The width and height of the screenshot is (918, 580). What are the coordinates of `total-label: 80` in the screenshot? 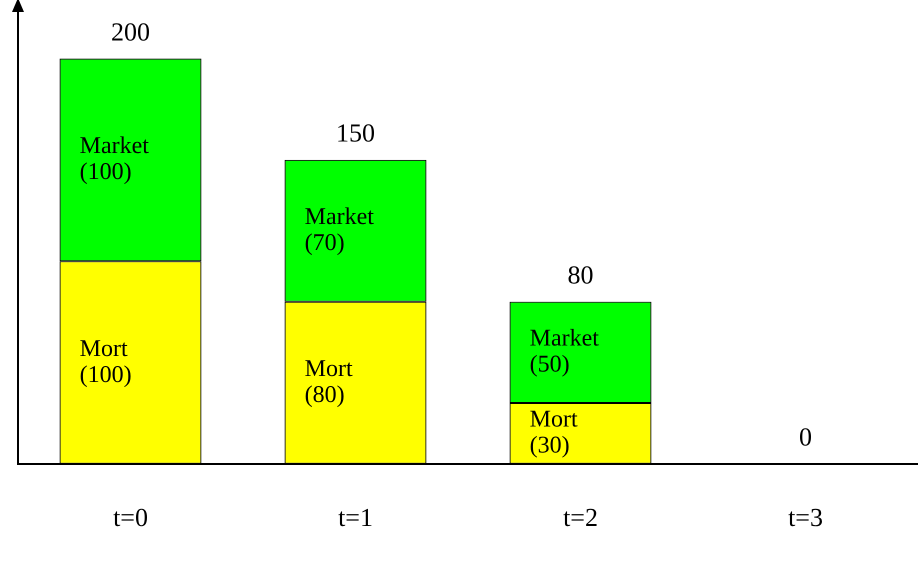 It's located at (581, 275).